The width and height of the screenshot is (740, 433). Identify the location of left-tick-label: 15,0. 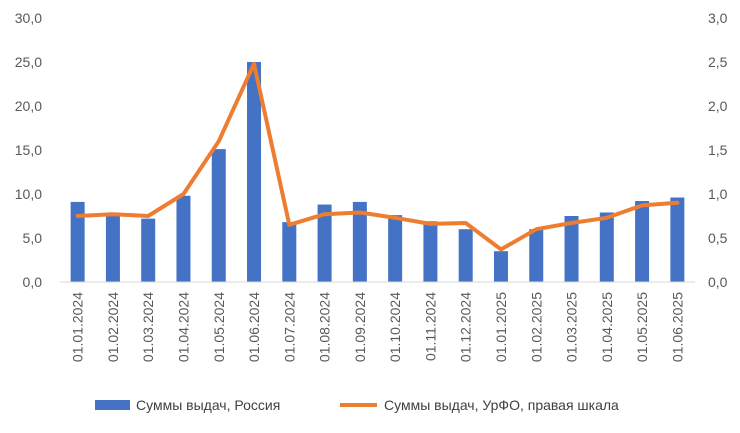
(28, 150).